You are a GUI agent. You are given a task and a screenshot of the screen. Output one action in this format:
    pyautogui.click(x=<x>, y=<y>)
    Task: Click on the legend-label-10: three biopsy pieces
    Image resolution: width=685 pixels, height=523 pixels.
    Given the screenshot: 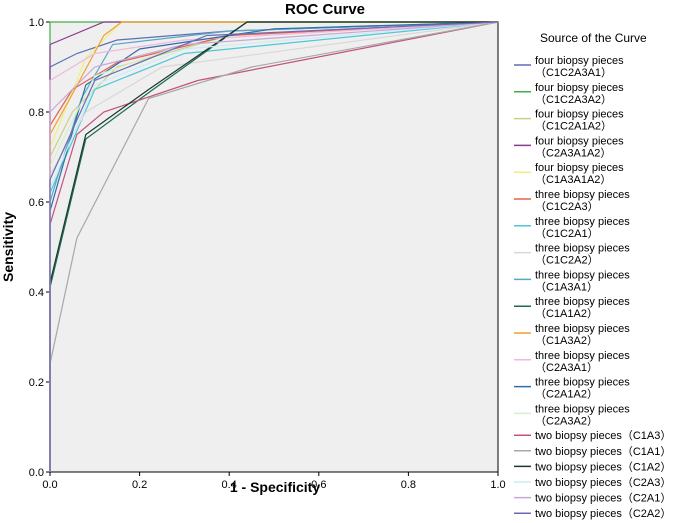 What is the action you would take?
    pyautogui.click(x=582, y=302)
    